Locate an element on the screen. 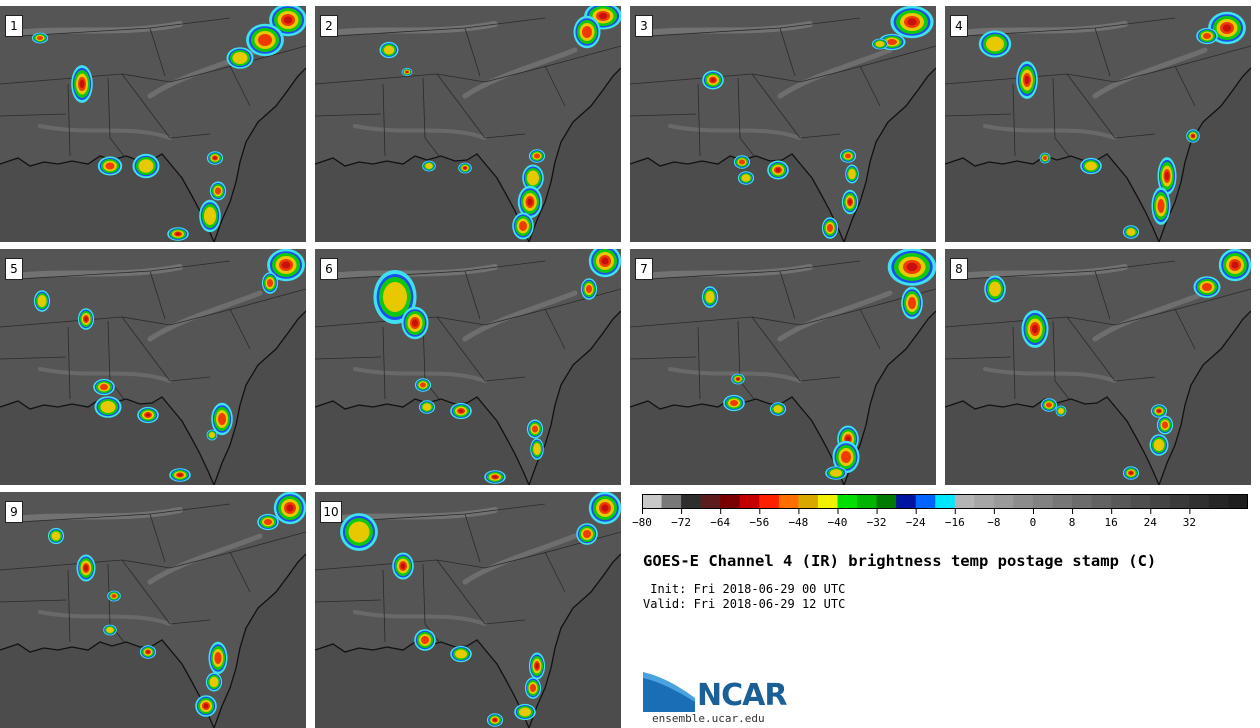 The image size is (1260, 728). panel-label-2: 2 is located at coordinates (329, 26).